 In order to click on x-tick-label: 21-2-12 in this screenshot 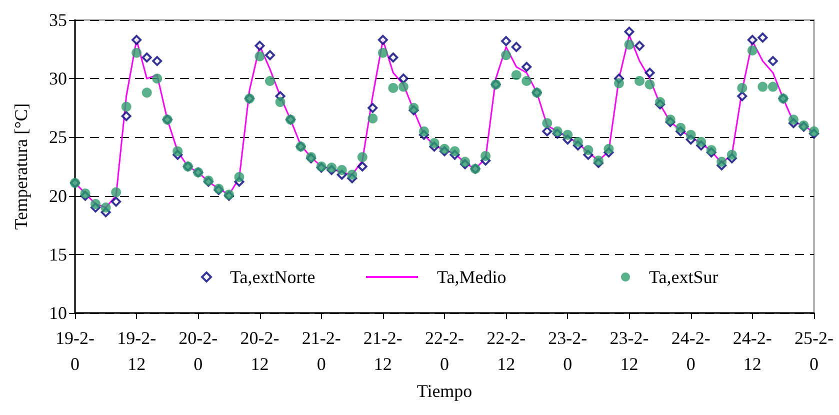, I will do `click(382, 351)`.